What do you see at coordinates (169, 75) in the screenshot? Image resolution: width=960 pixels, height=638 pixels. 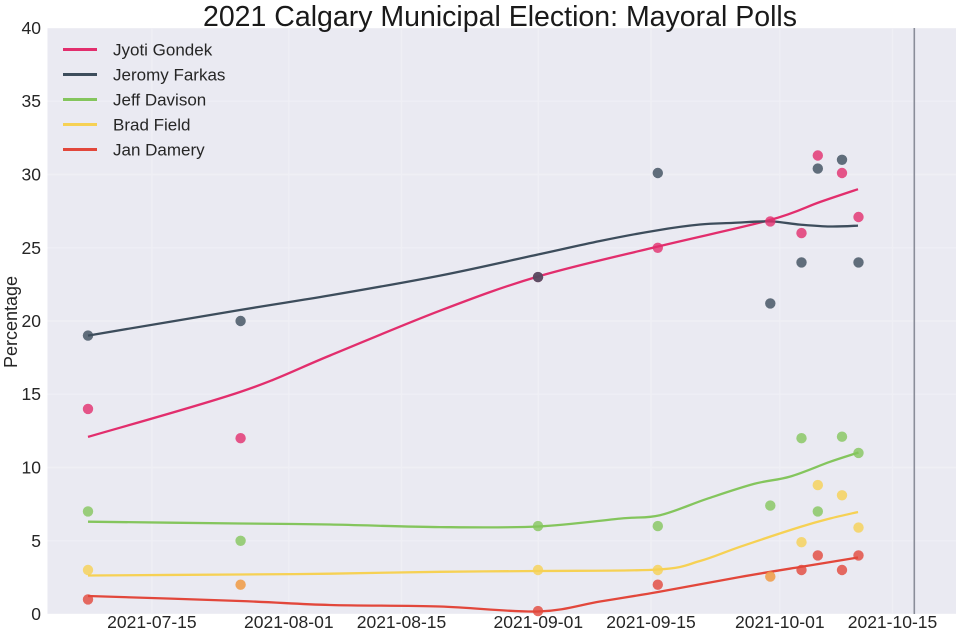 I see `svg-text: Jeromy Farkas` at bounding box center [169, 75].